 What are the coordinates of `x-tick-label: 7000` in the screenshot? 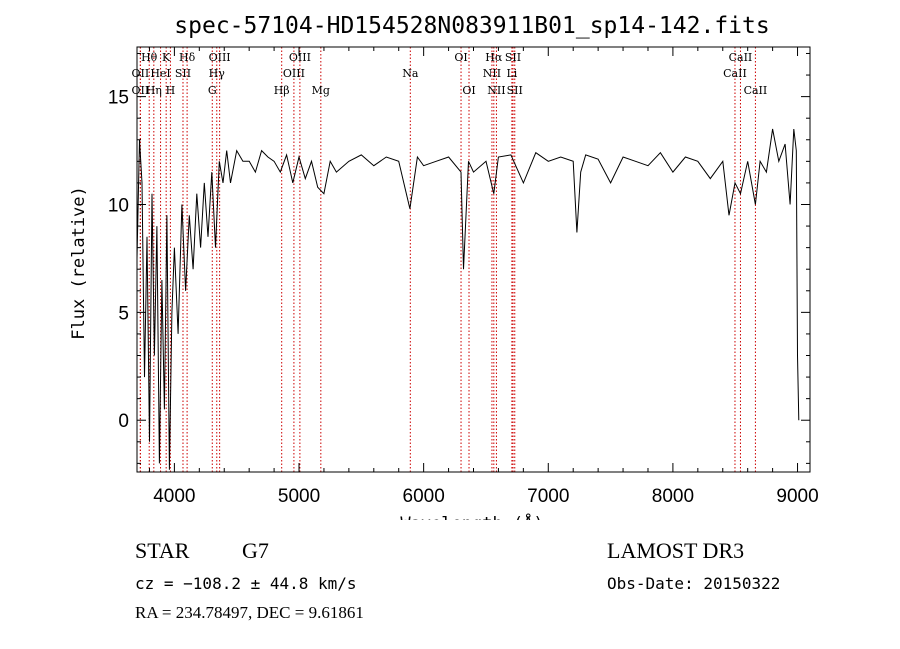 It's located at (548, 496).